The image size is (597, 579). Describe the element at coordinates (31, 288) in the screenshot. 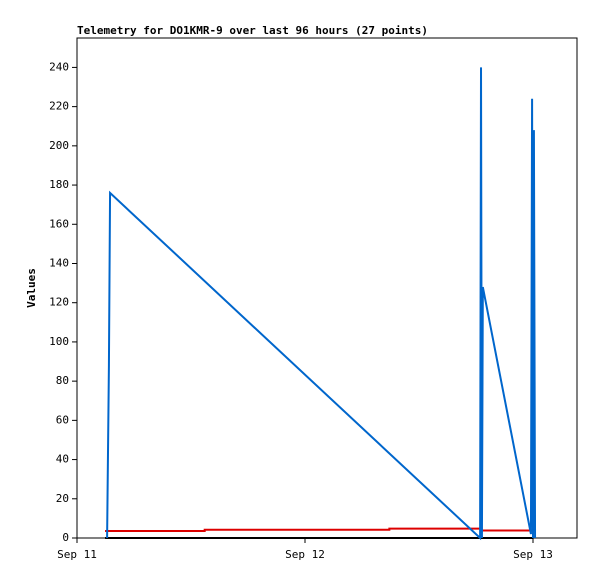

I see `y-axis-label: Values` at that location.